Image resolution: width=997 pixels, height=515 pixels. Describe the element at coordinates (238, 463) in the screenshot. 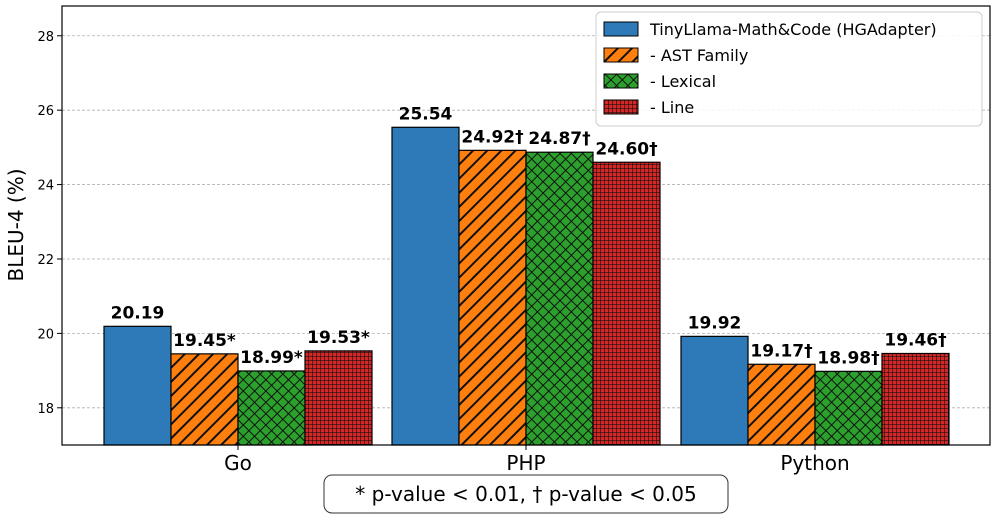

I see `x-tick-label-go: Go` at that location.